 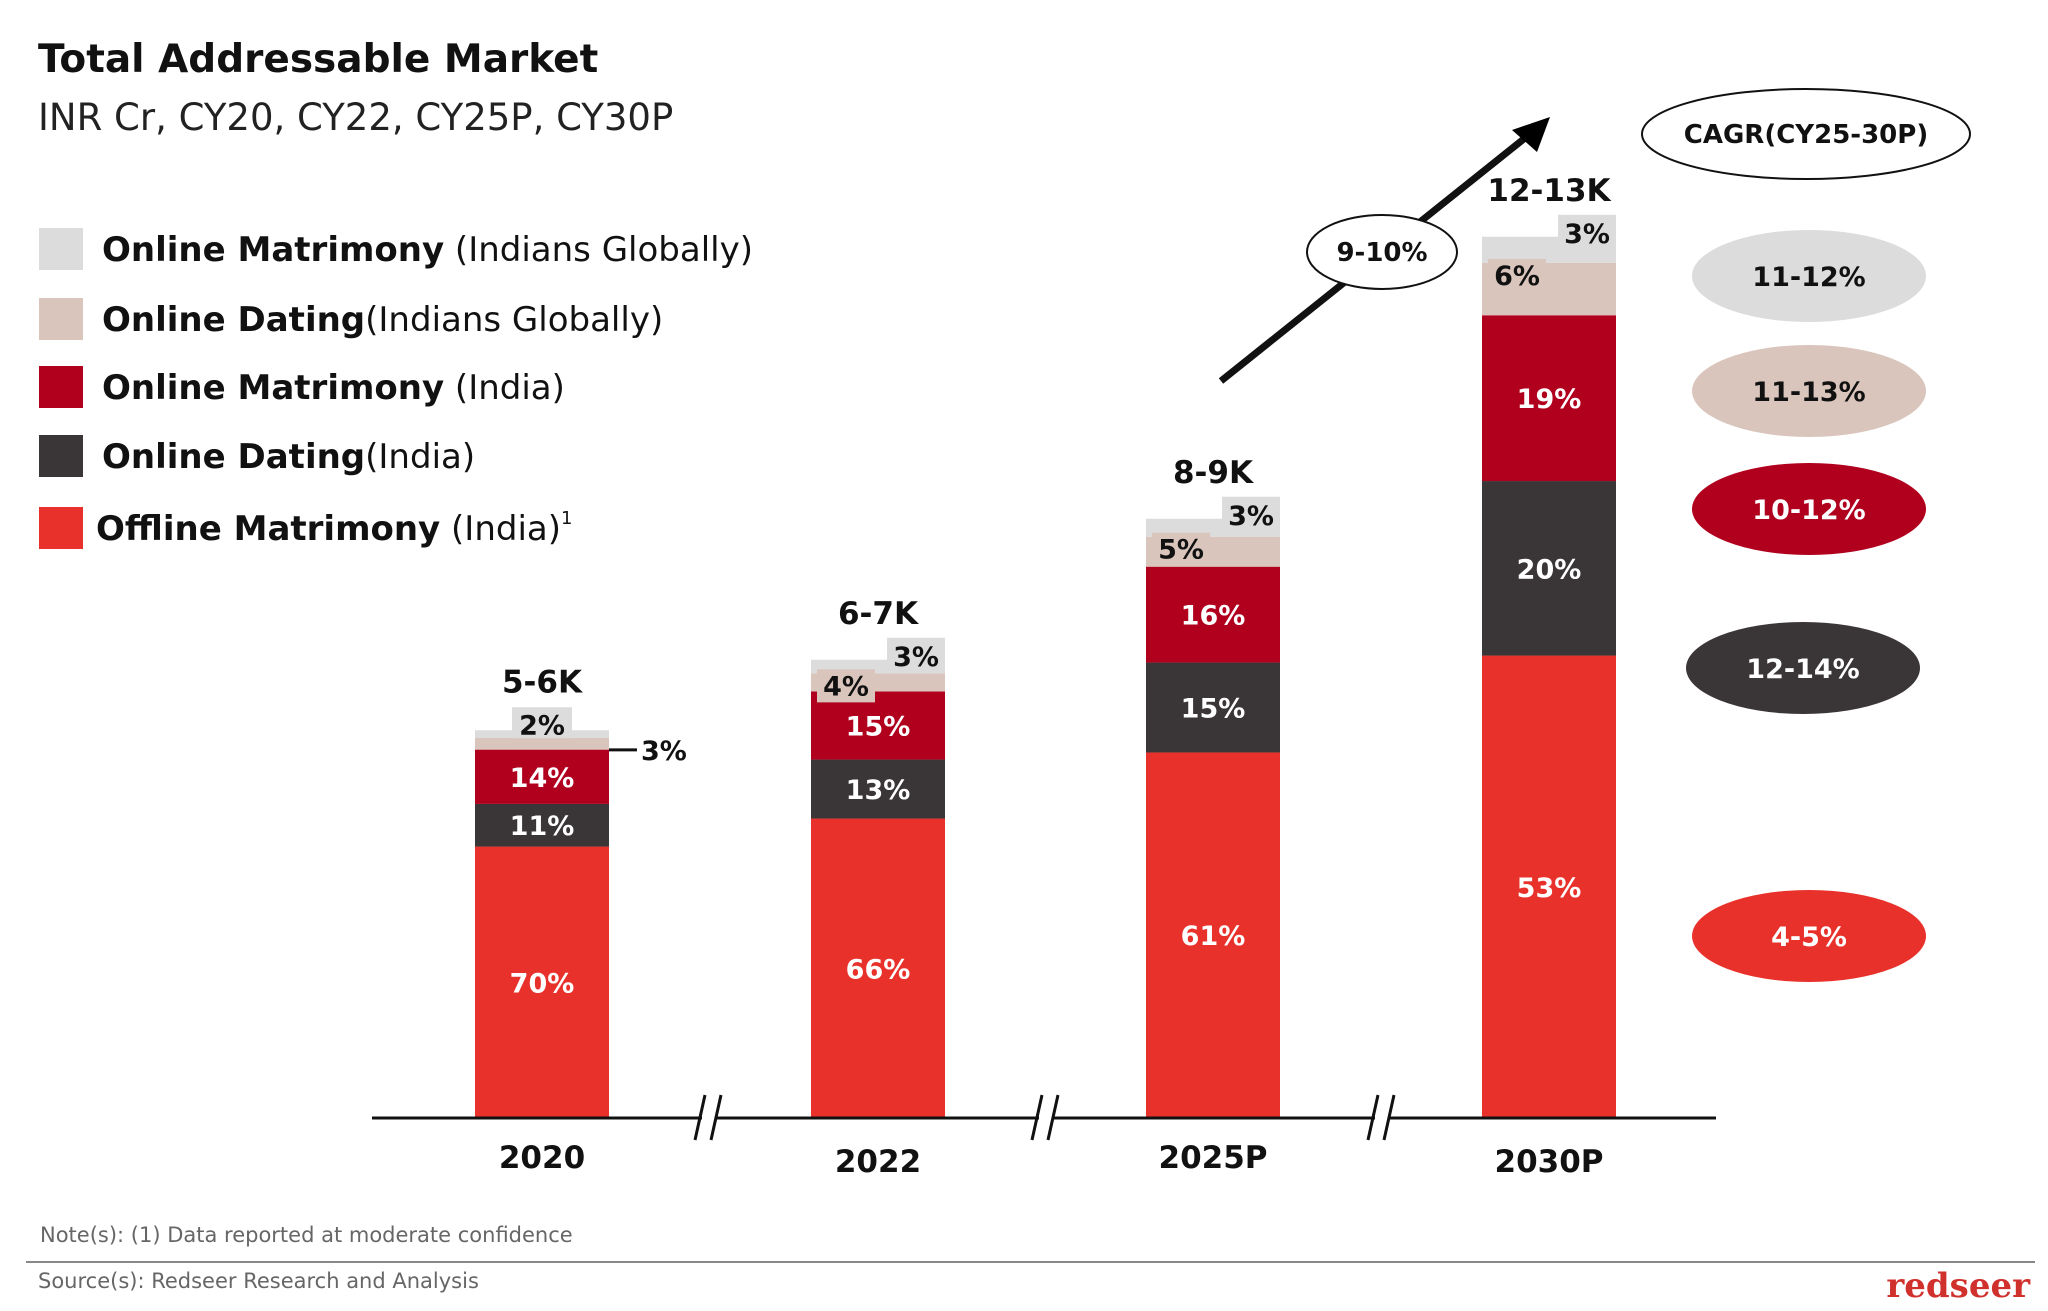 What do you see at coordinates (288, 457) in the screenshot?
I see `legend-label: Online Dating(India)` at bounding box center [288, 457].